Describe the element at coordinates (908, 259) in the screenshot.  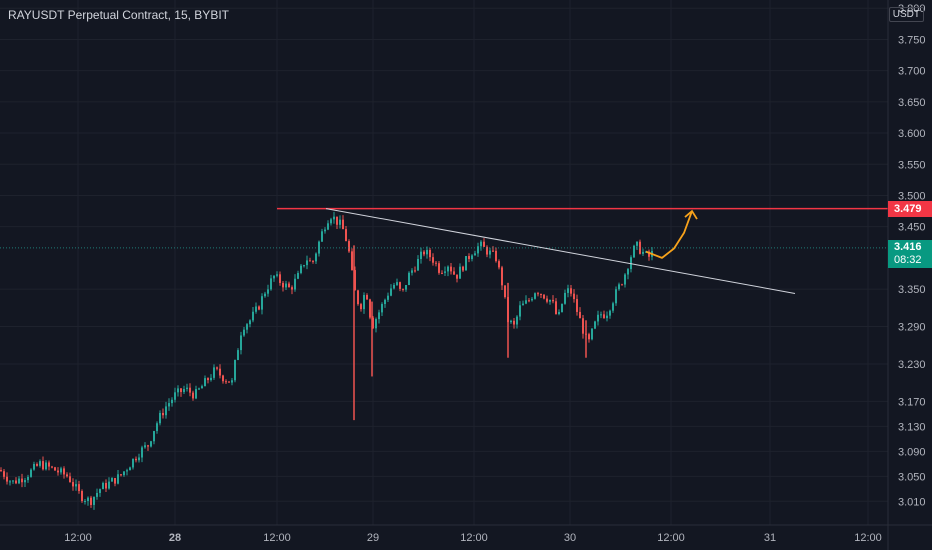
I see `candle-countdown: 08:32` at that location.